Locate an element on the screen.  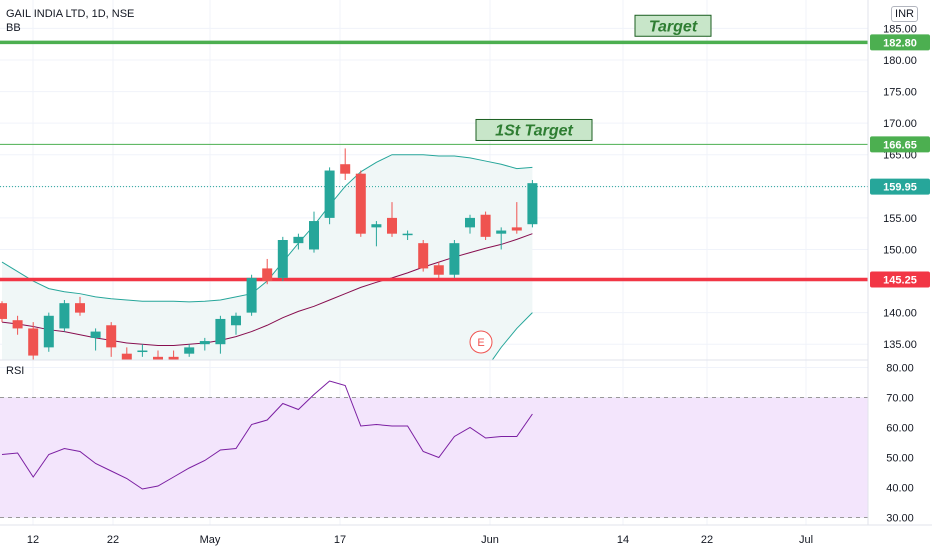
rsi-tick-label: 30.00 is located at coordinates (900, 519).